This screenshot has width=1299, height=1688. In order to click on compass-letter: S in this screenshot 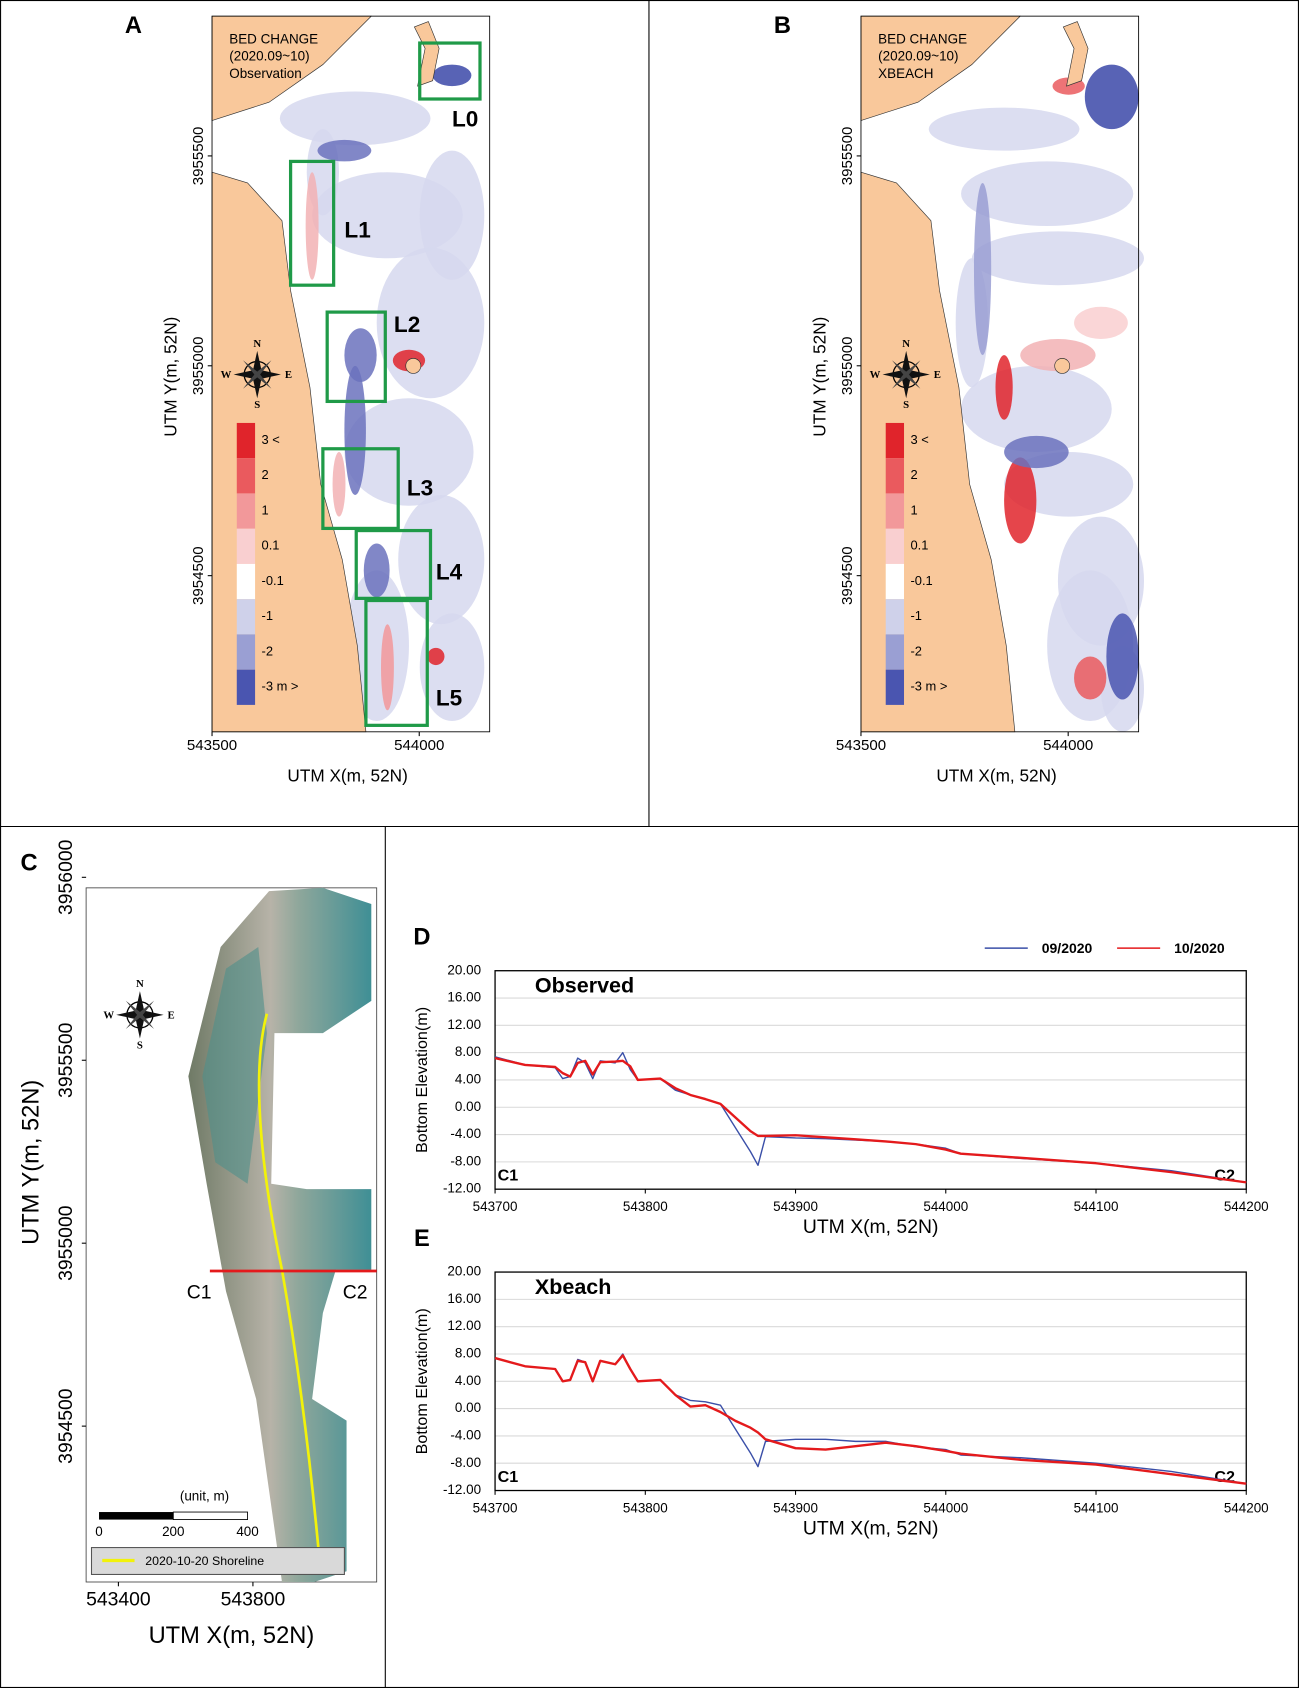, I will do `click(257, 405)`.